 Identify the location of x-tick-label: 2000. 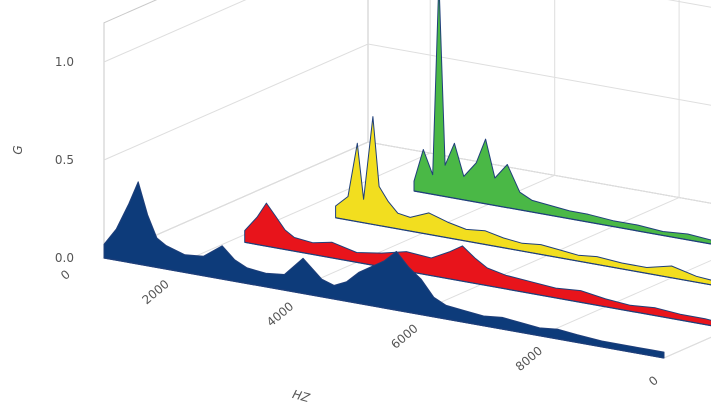
(155, 292).